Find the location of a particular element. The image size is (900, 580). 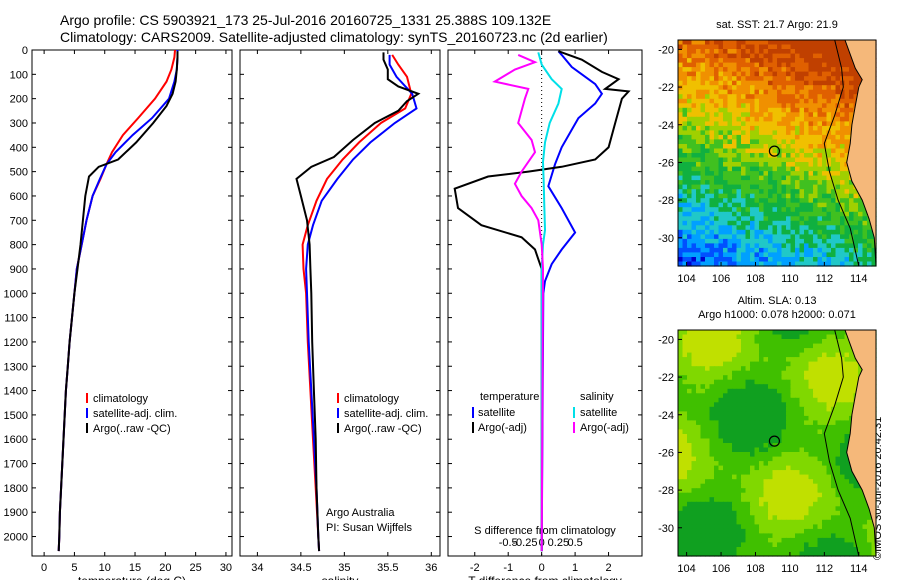

x-tick-label: 114 is located at coordinates (859, 569).